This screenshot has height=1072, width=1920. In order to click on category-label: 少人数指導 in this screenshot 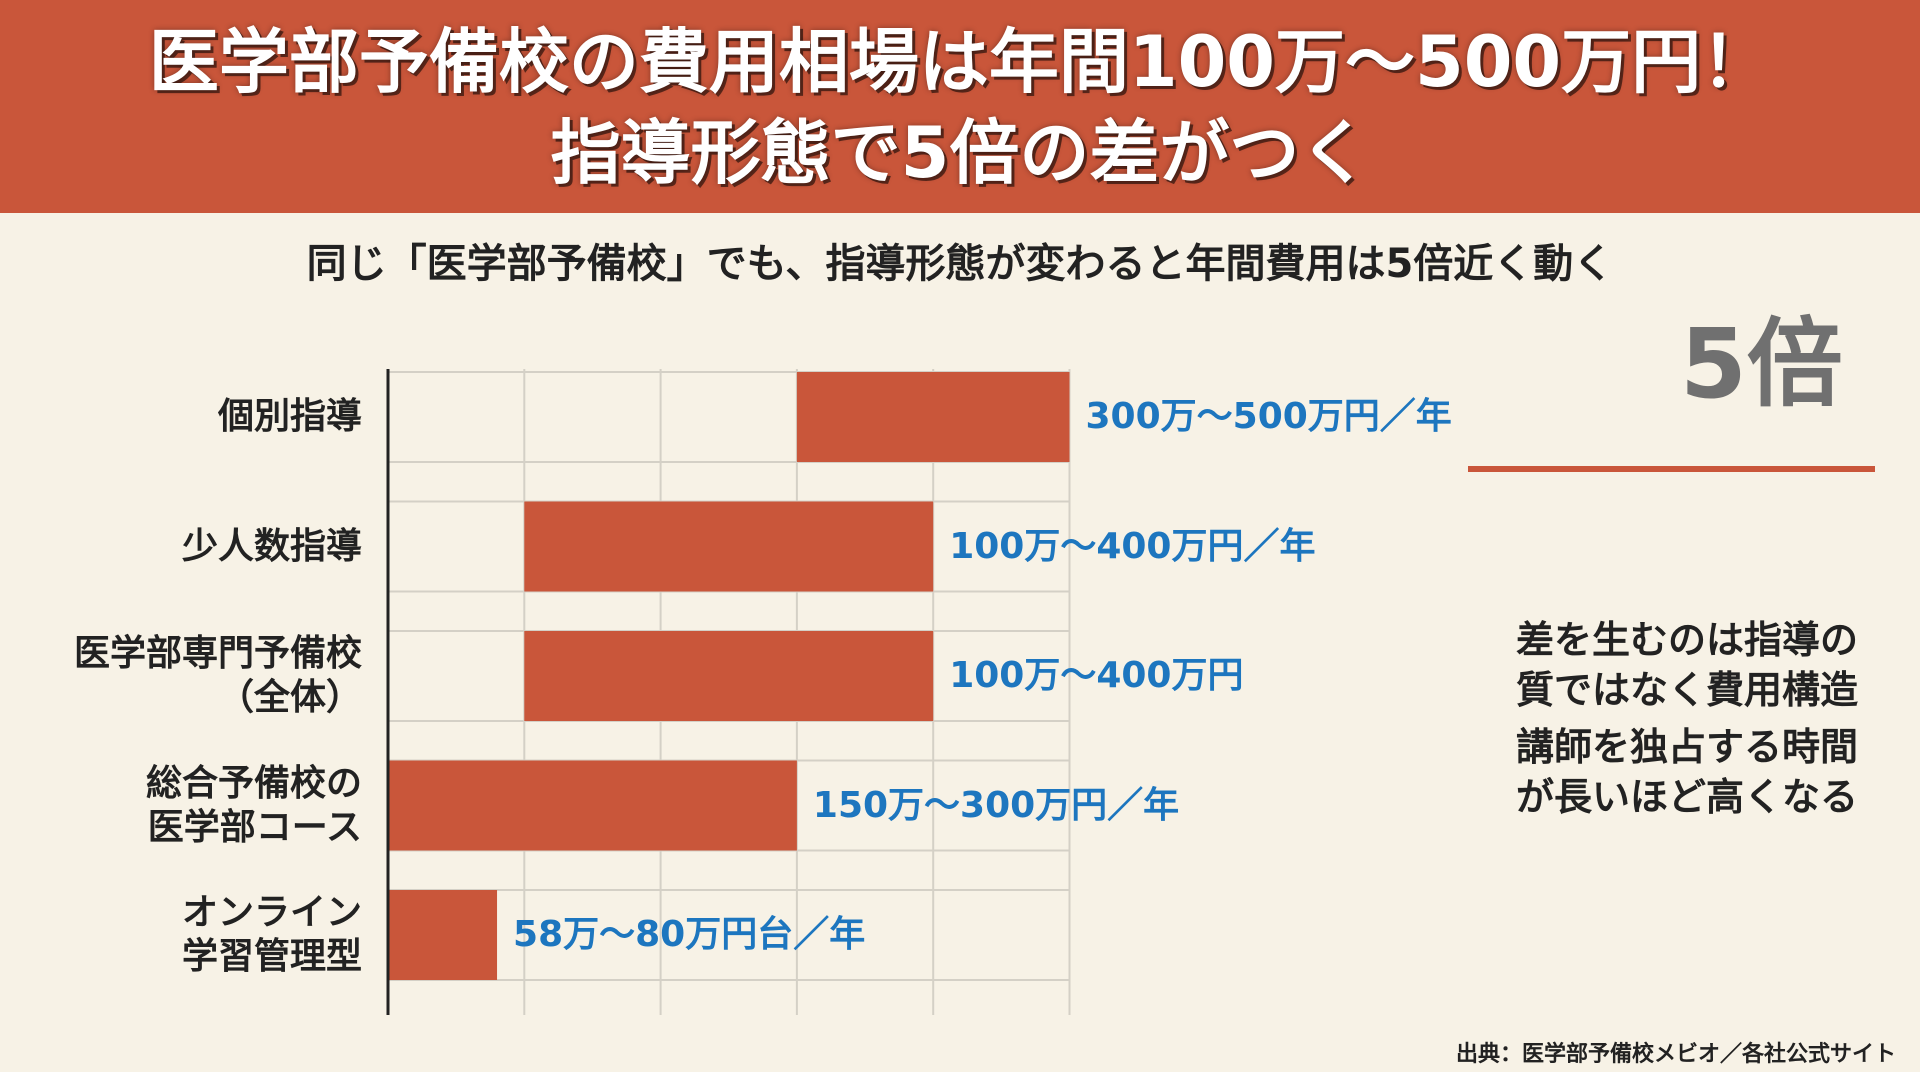, I will do `click(272, 547)`.